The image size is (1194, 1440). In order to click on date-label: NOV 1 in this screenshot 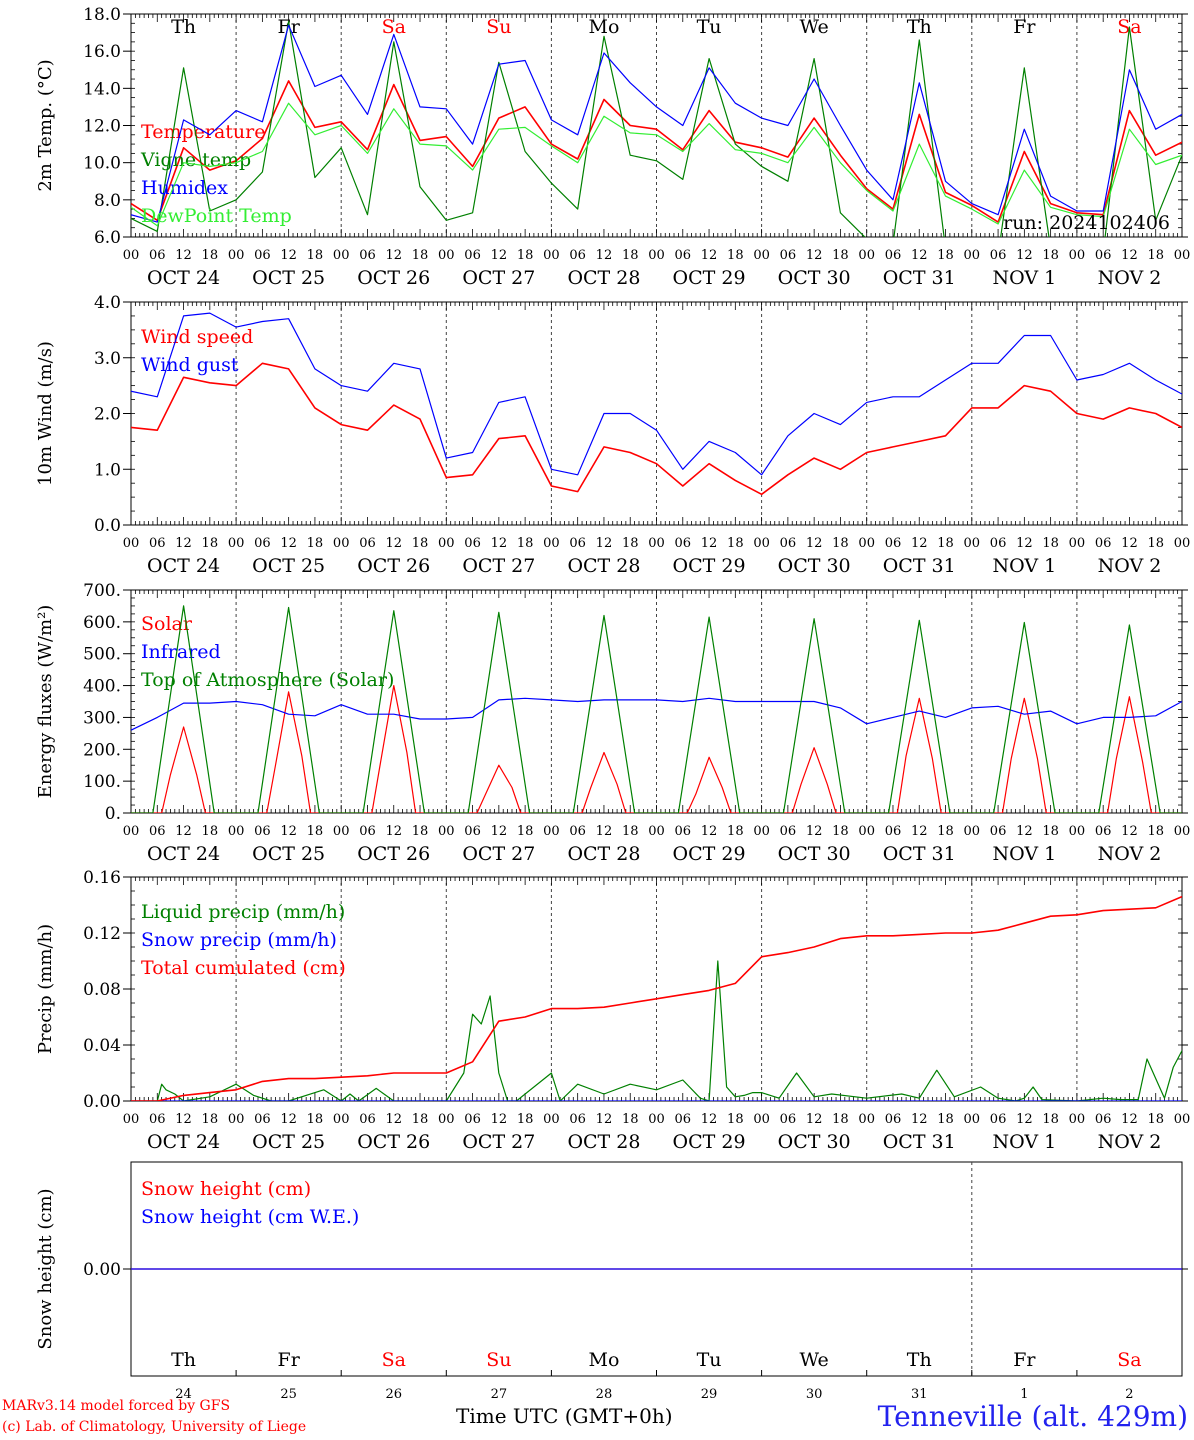, I will do `click(1024, 278)`.